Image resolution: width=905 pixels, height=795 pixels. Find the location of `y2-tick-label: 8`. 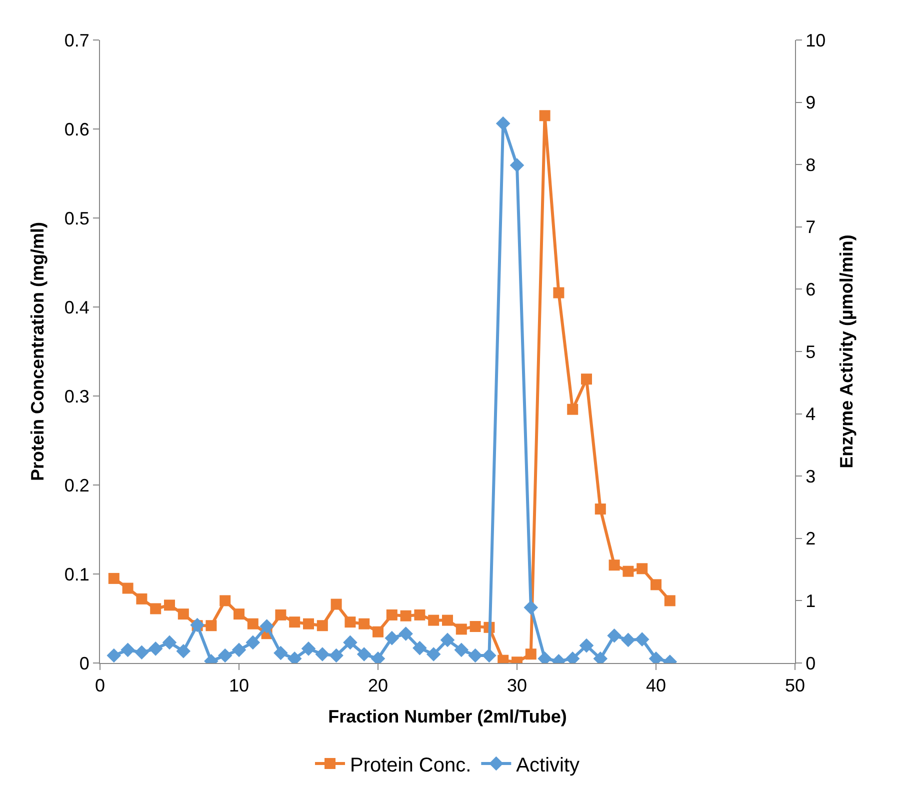

y2-tick-label: 8 is located at coordinates (811, 164).